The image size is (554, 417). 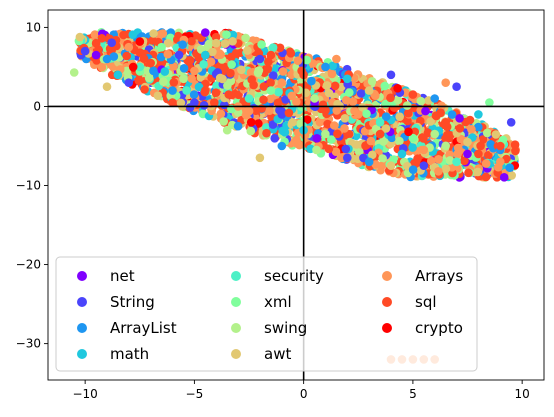 What do you see at coordinates (260, 158) in the screenshot?
I see `scatter-point-awt` at bounding box center [260, 158].